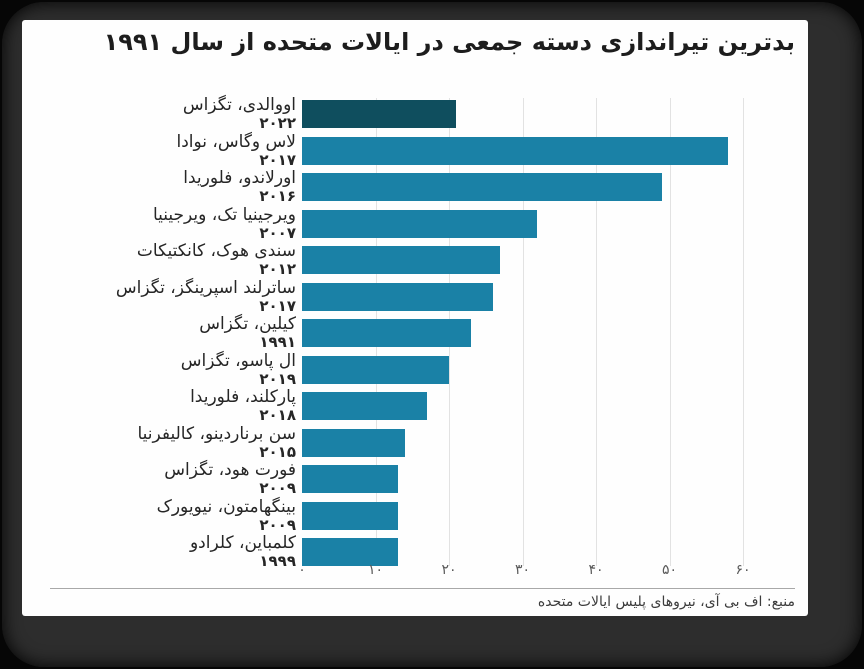  I want to click on bar-row: پارکلند، فلوریدا ۲۰۱۸, so click(415, 405).